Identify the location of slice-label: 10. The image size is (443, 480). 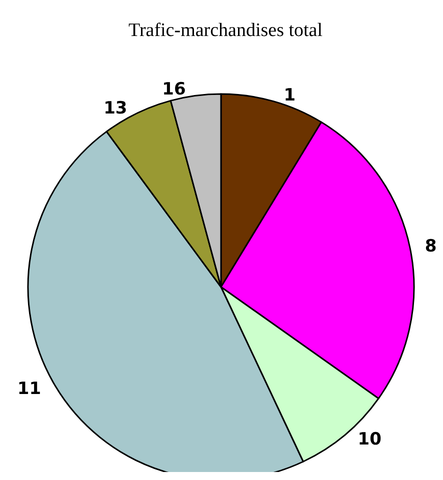
(370, 440).